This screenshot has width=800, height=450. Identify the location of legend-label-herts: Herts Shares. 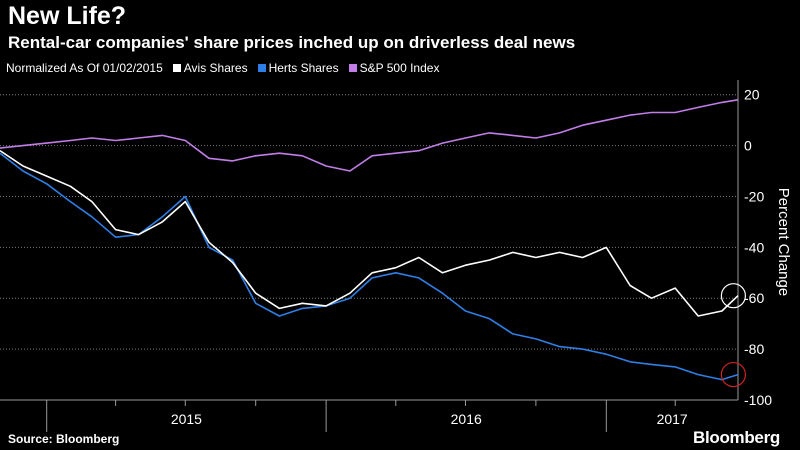
(303, 68).